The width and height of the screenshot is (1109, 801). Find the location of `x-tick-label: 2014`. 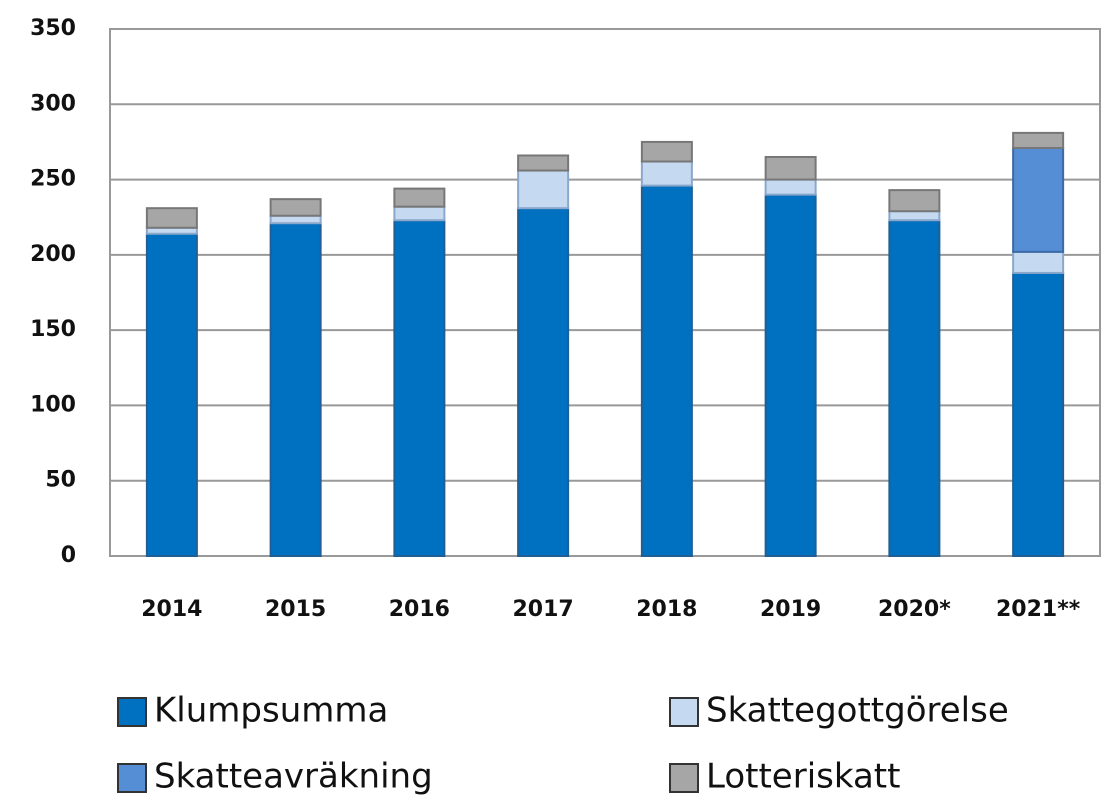

x-tick-label: 2014 is located at coordinates (171, 609).